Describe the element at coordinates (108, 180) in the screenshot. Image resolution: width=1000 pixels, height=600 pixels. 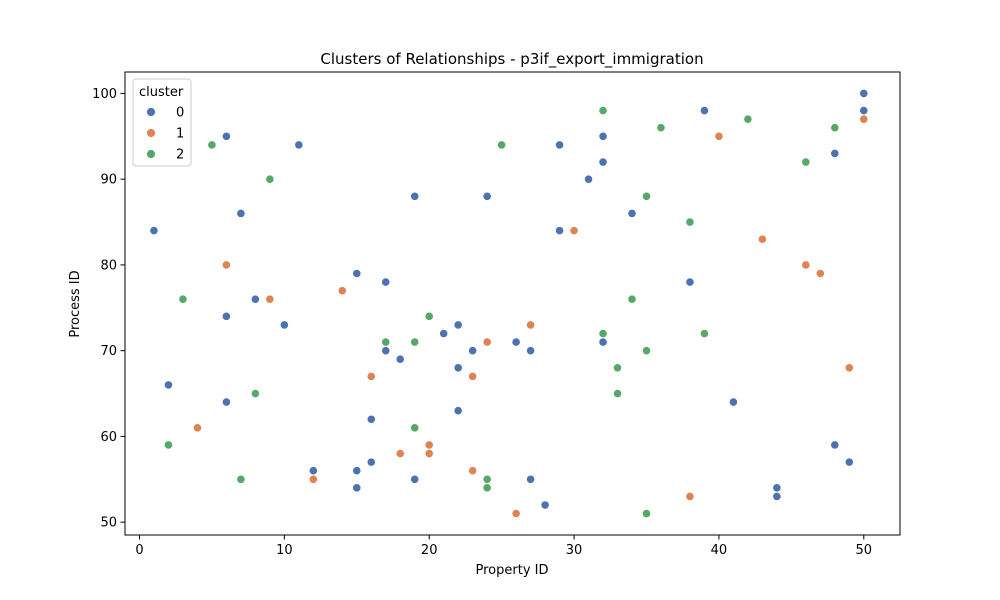
I see `y-tick-label: 90` at that location.